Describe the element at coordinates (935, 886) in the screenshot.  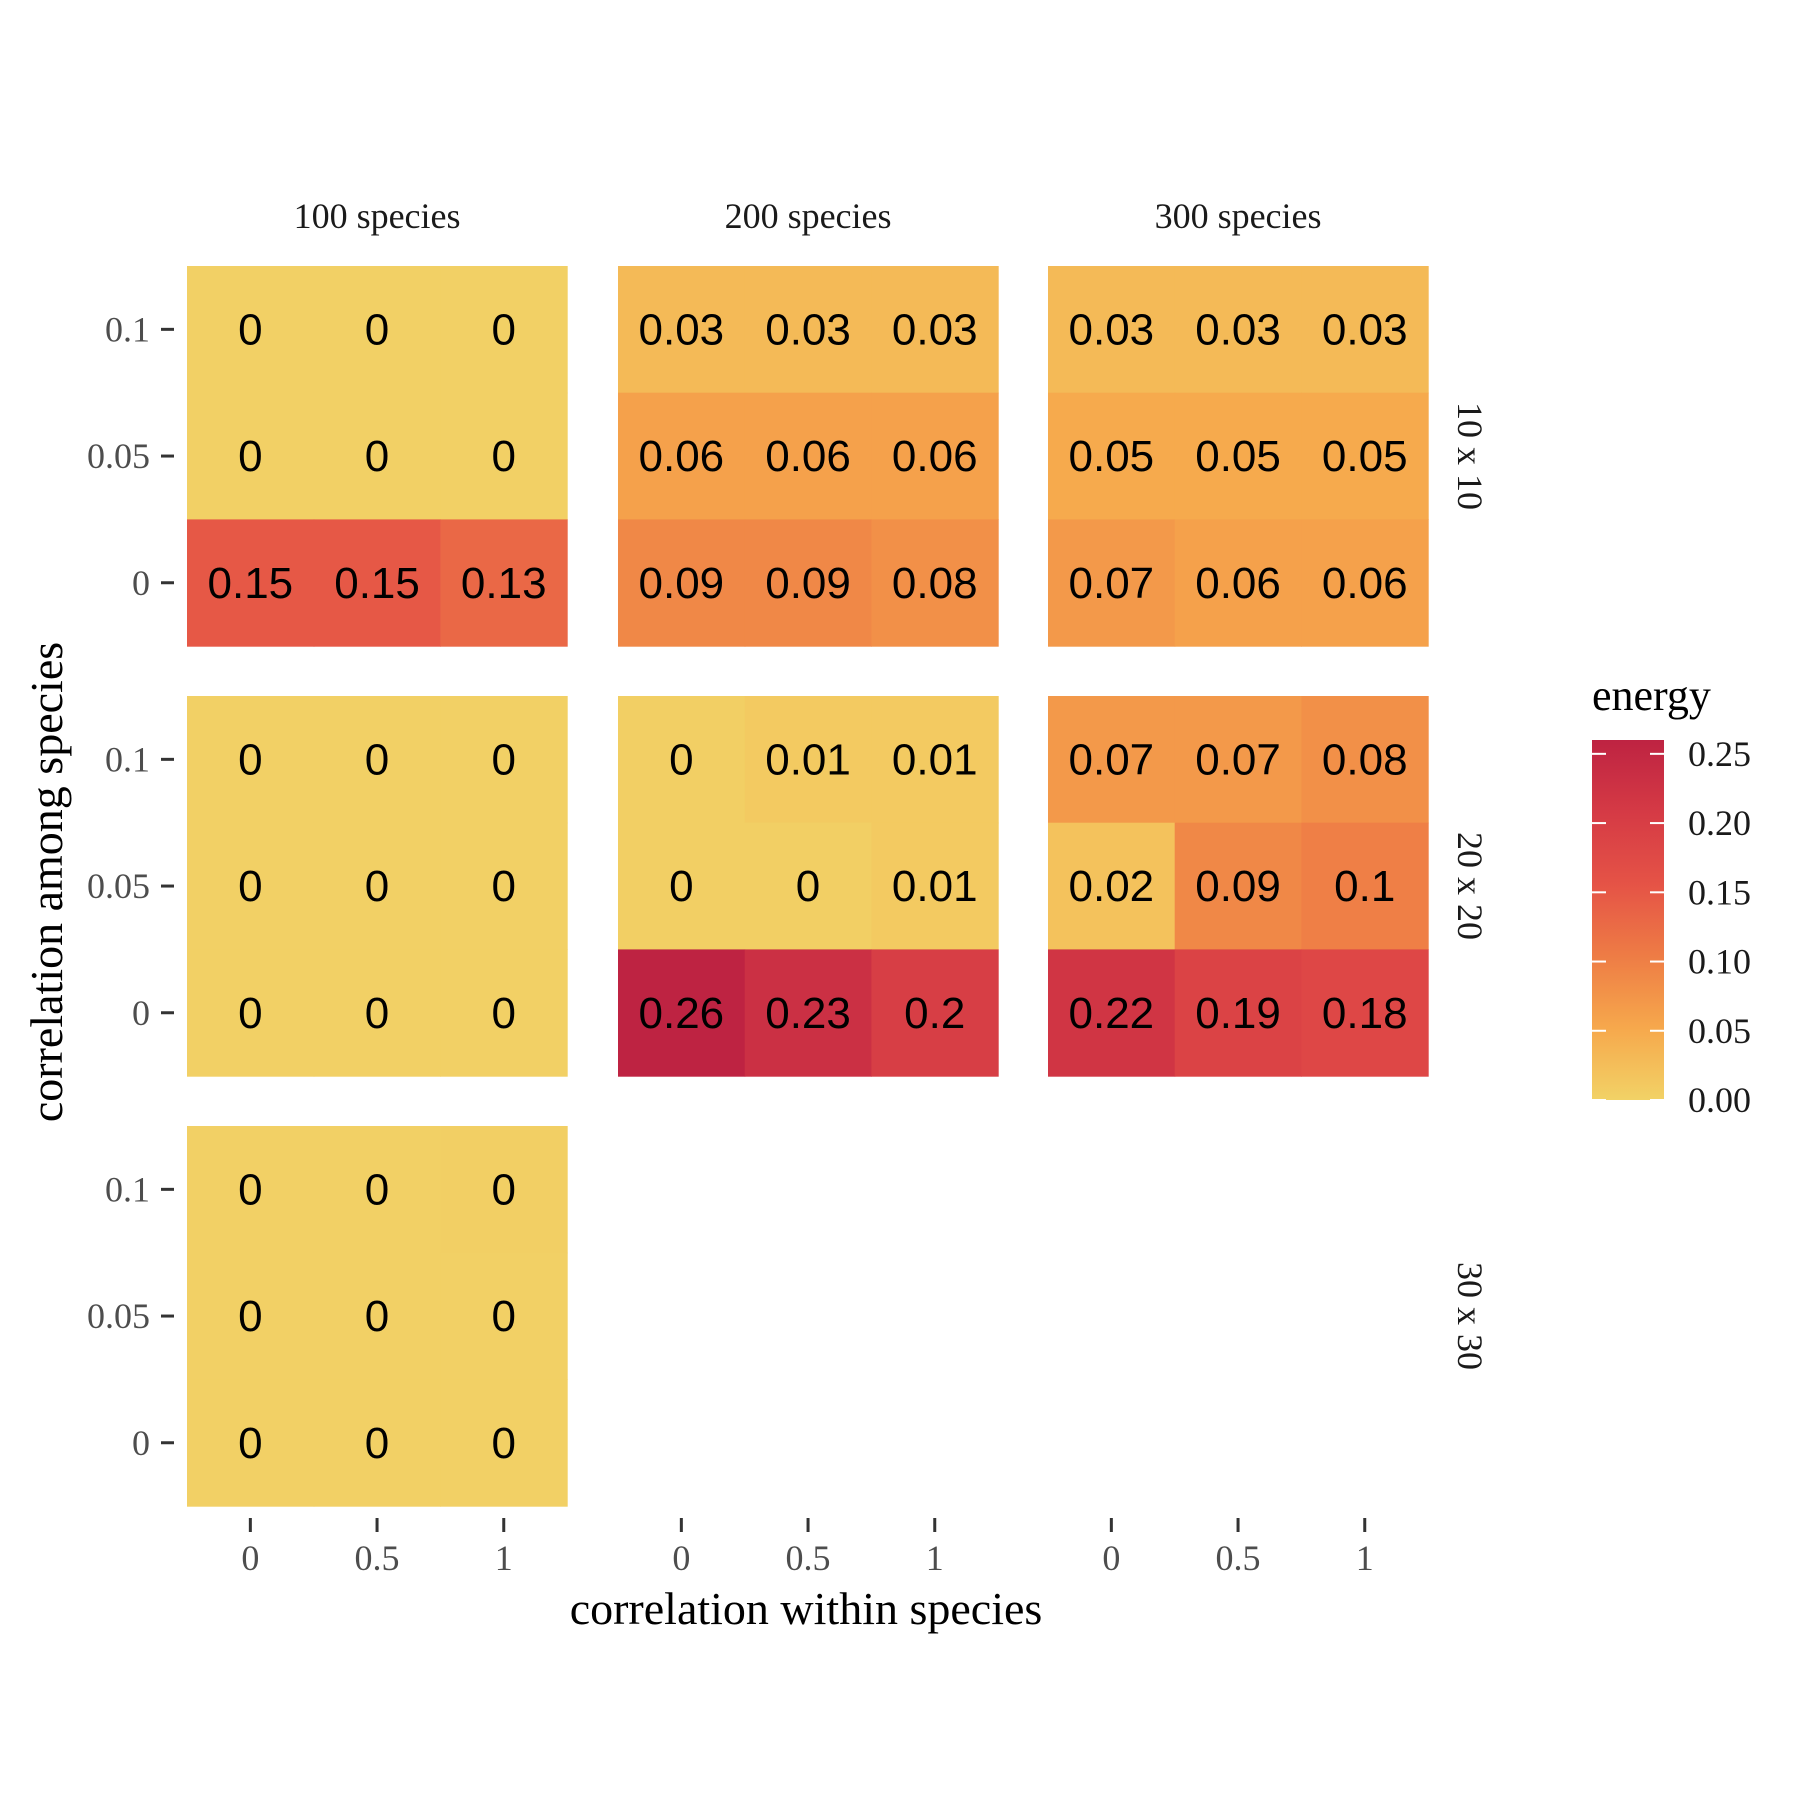
I see `cell-value-label: 0.01` at that location.